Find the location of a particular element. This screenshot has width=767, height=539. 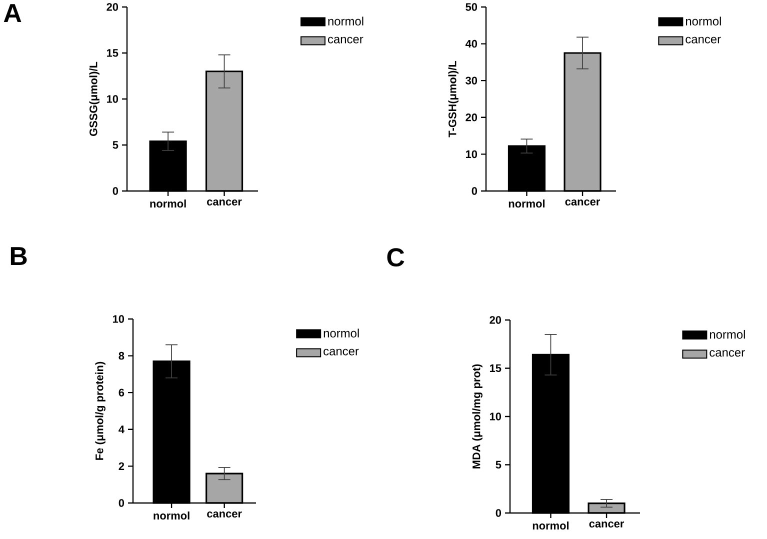

y-tick-label: 4 is located at coordinates (121, 430).